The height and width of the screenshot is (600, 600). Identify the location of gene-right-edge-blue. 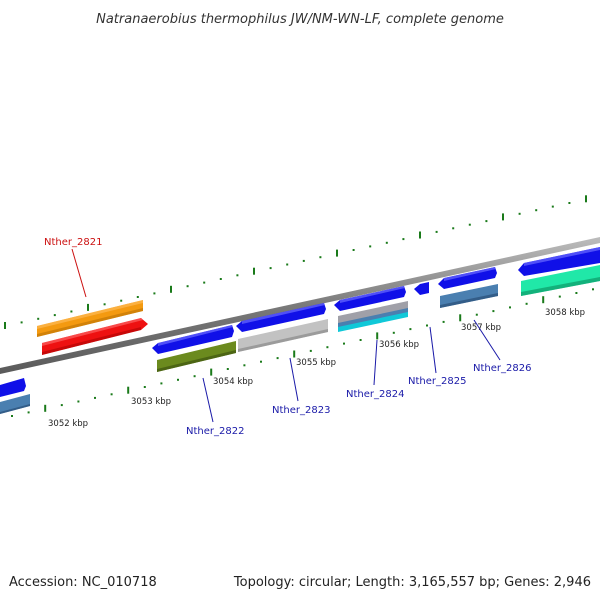
(559, 261).